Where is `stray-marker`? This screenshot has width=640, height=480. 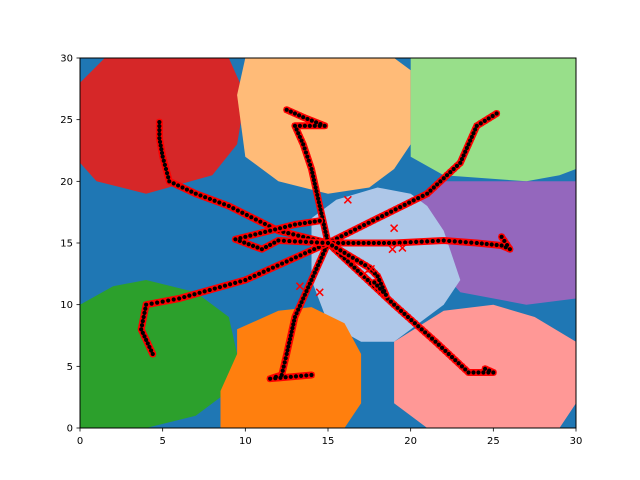 stray-marker is located at coordinates (402, 247).